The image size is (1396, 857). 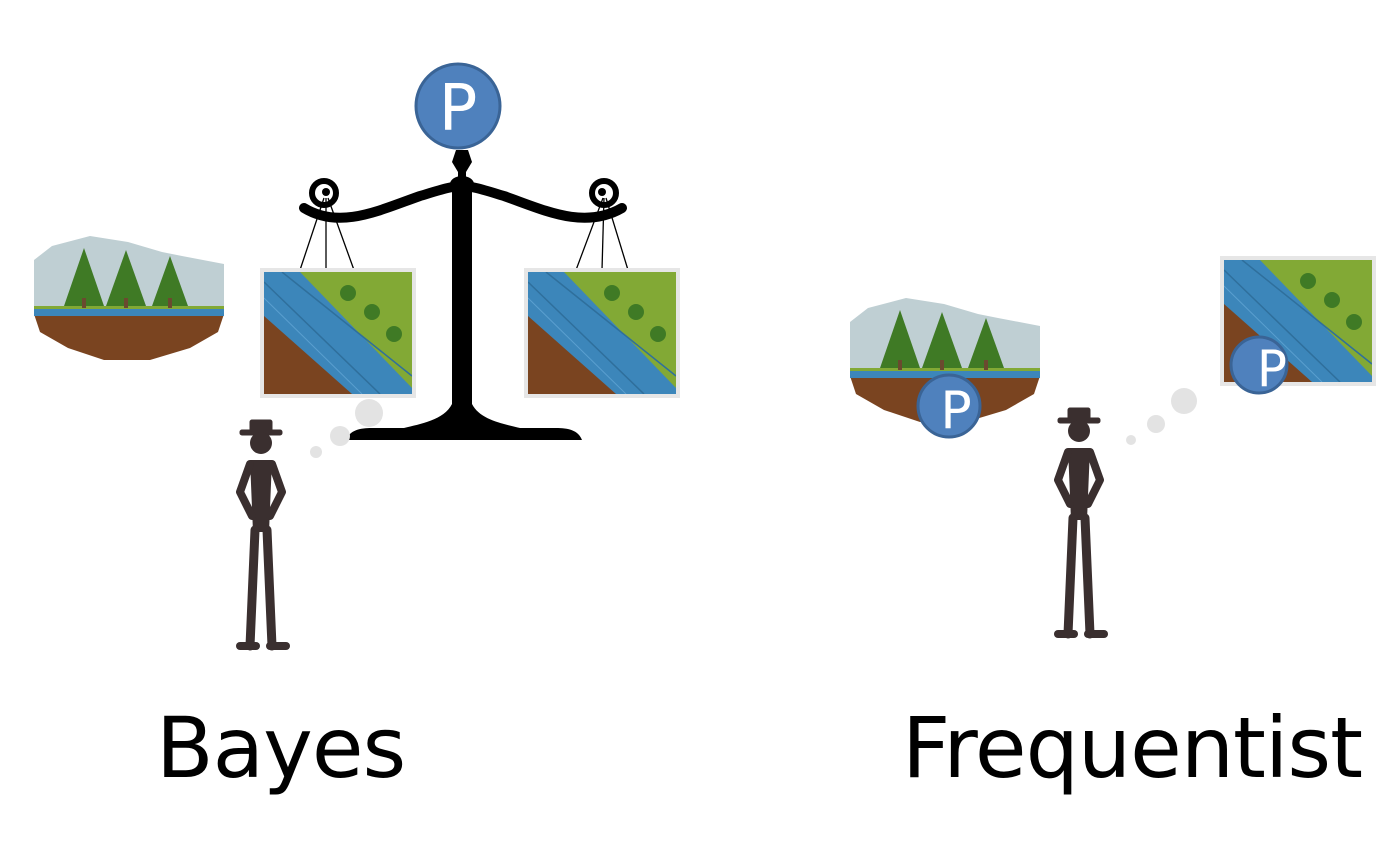 I want to click on thought-bubble-bayes, so click(x=346, y=428).